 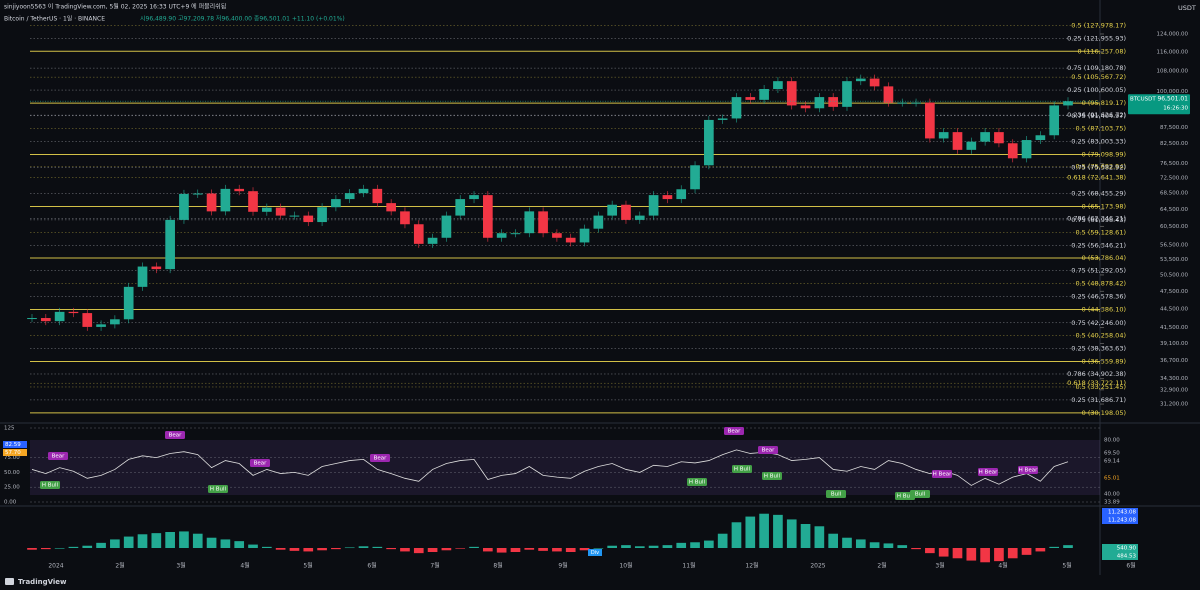 What do you see at coordinates (1096, 383) in the screenshot?
I see `fib-label: 0.618 (33,722.11)` at bounding box center [1096, 383].